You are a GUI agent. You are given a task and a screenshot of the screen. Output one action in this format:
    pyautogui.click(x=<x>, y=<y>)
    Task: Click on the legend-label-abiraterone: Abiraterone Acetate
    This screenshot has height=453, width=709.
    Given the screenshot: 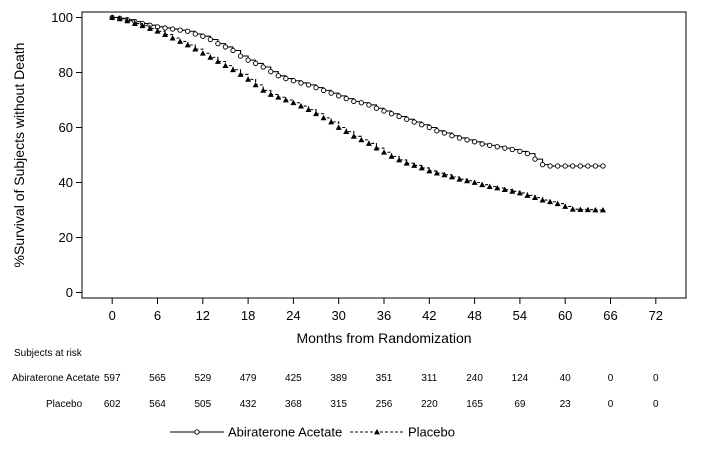 What is the action you would take?
    pyautogui.click(x=285, y=432)
    